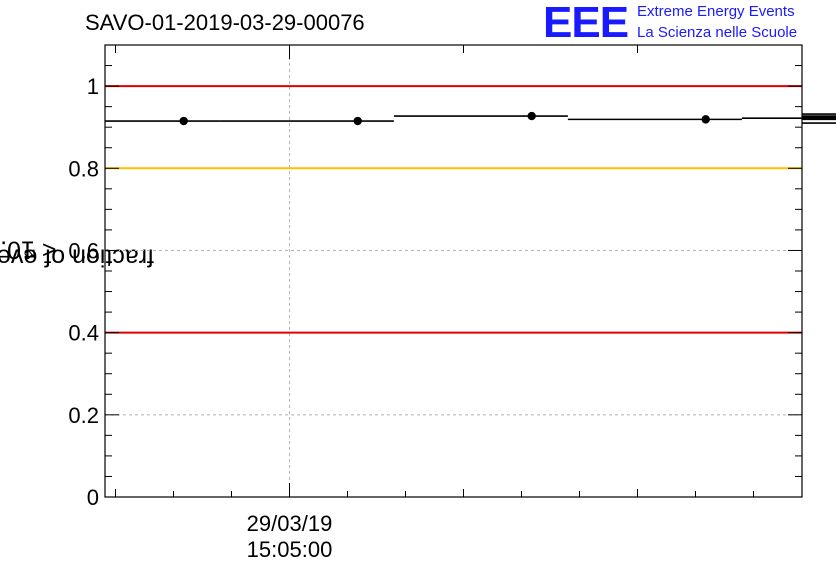  Describe the element at coordinates (290, 523) in the screenshot. I see `x-tick-label-date: 29/03/19` at that location.